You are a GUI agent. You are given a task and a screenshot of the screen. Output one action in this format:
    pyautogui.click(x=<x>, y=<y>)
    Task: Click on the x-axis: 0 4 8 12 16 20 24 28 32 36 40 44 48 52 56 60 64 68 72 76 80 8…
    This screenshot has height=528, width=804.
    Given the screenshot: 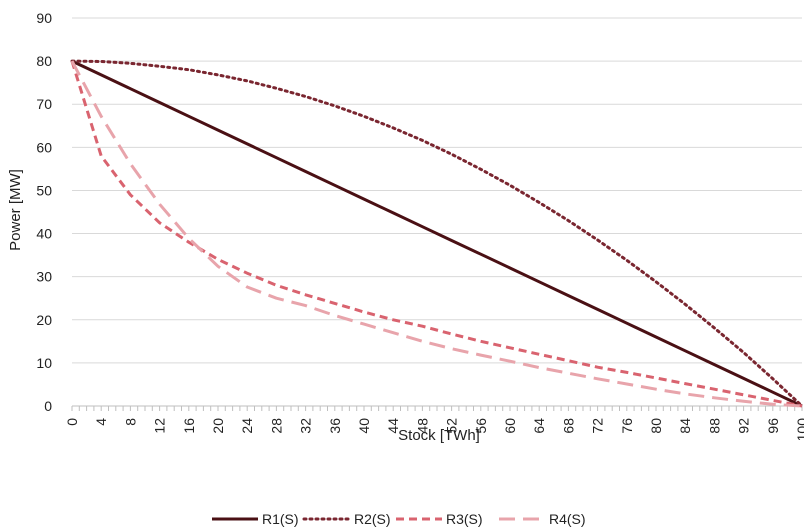 What is the action you would take?
    pyautogui.click(x=434, y=423)
    